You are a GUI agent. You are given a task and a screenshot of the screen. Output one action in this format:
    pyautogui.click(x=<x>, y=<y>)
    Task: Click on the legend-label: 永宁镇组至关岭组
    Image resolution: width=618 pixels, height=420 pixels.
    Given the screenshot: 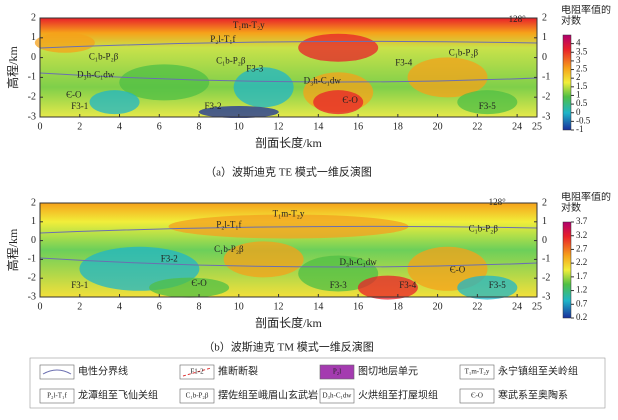 What is the action you would take?
    pyautogui.click(x=538, y=370)
    